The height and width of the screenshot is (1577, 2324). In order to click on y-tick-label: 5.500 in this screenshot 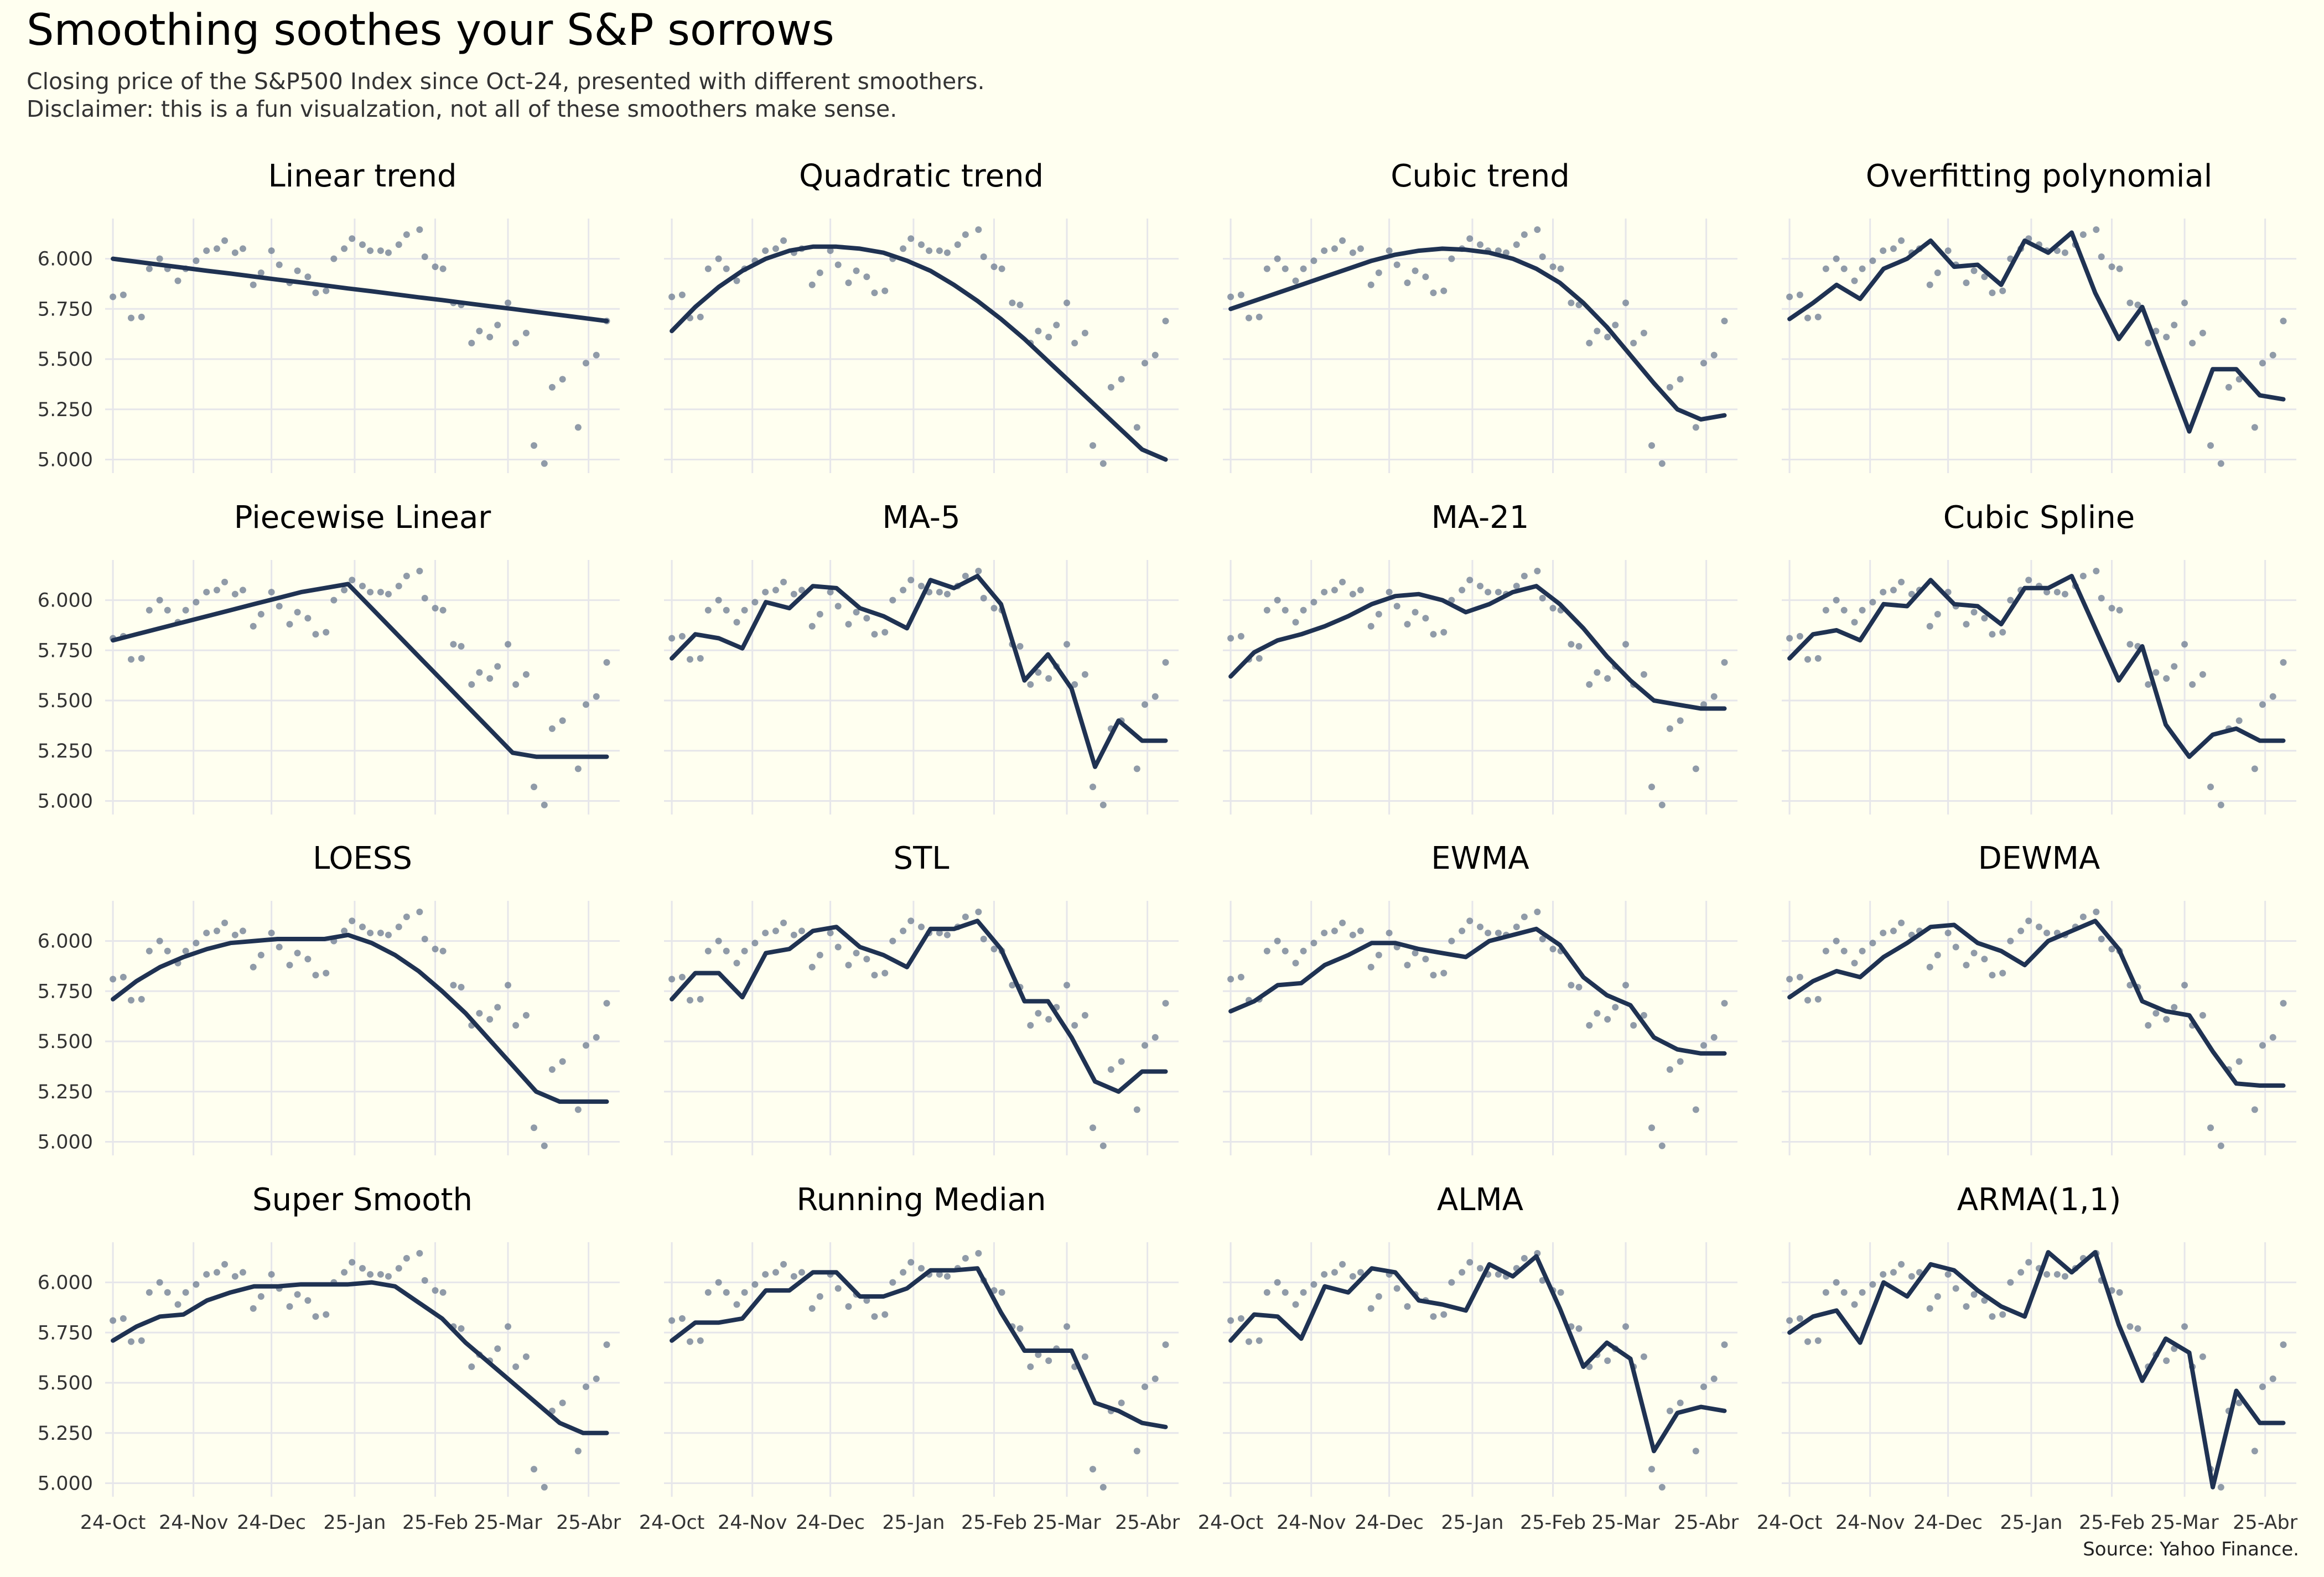, I will do `click(65, 701)`.